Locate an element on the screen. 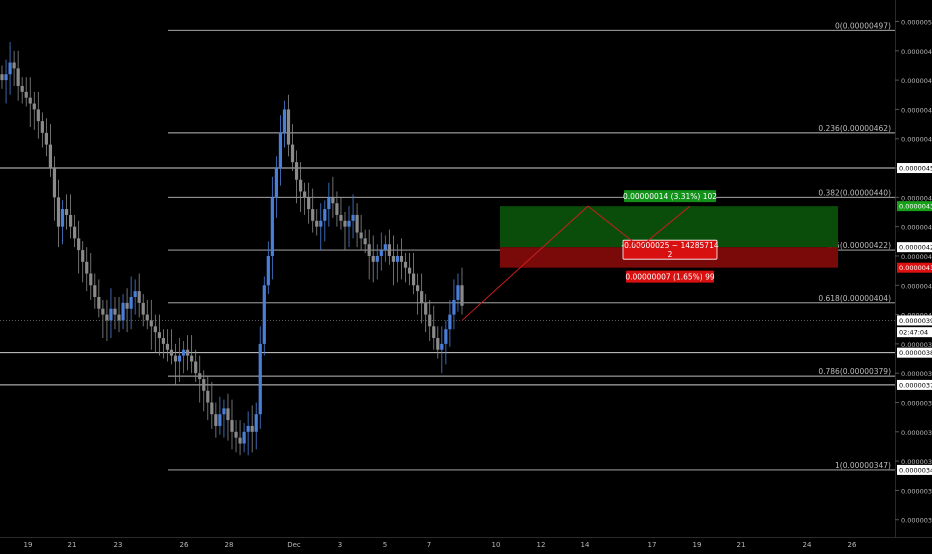  time-tick-label: 10 is located at coordinates (496, 545).